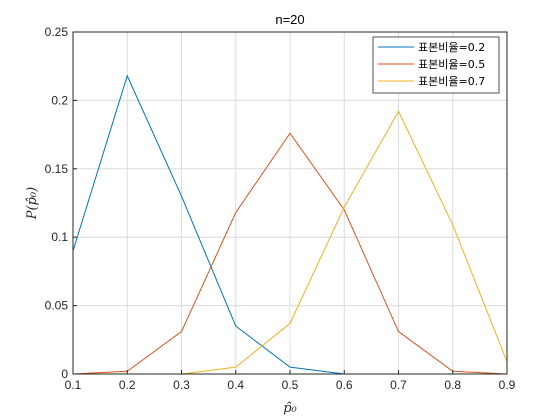 The height and width of the screenshot is (420, 560). What do you see at coordinates (73, 385) in the screenshot?
I see `x-tick-label: 0.1` at bounding box center [73, 385].